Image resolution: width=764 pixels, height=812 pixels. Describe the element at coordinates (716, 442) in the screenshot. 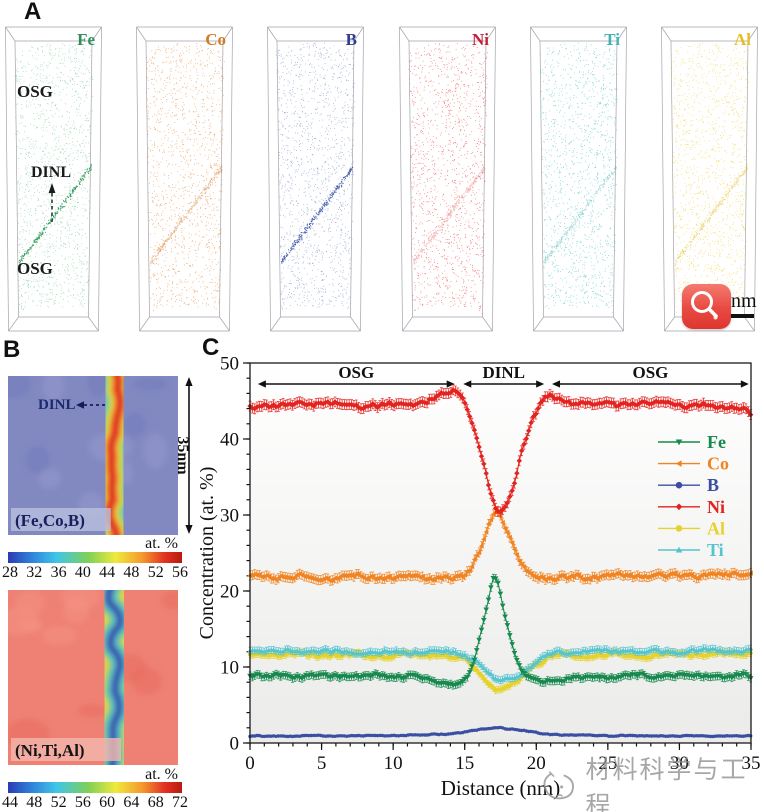

I see `legend-label: Fe` at that location.